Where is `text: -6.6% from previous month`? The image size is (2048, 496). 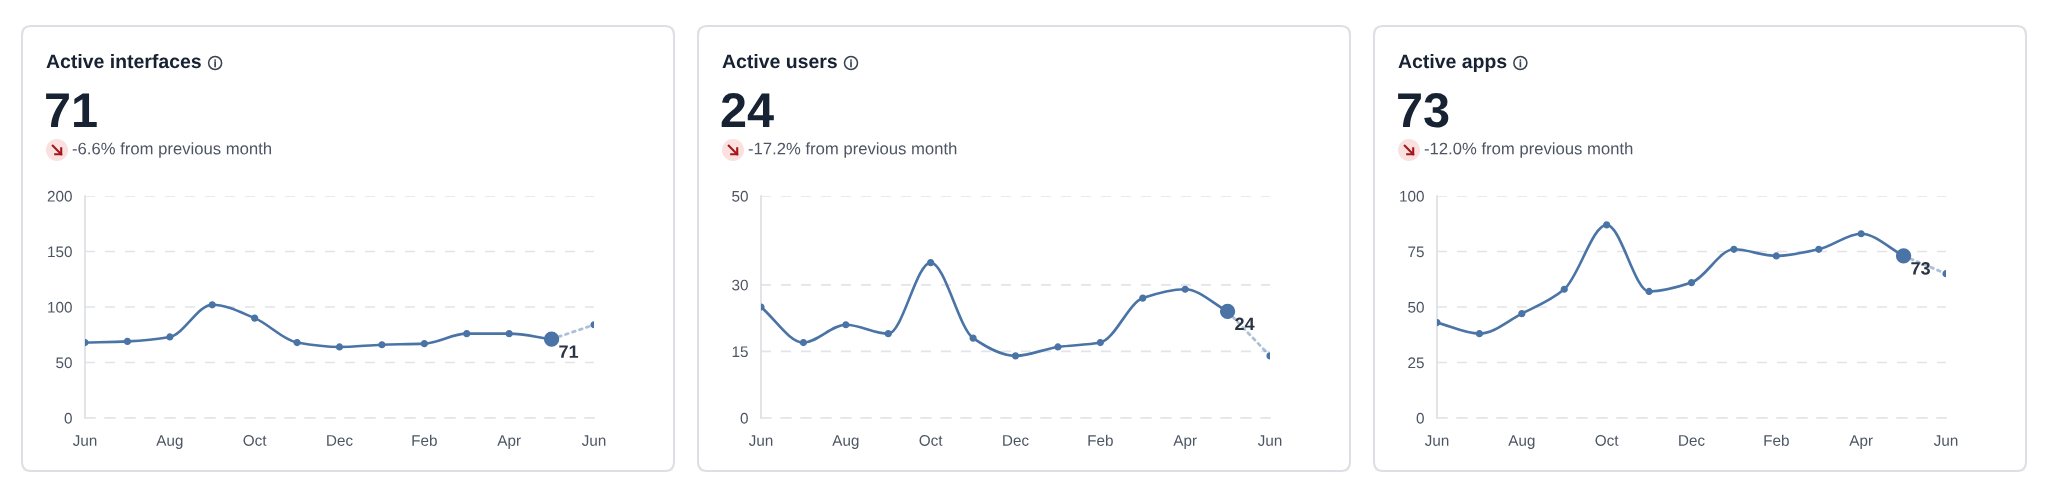 text: -6.6% from previous month is located at coordinates (171, 150).